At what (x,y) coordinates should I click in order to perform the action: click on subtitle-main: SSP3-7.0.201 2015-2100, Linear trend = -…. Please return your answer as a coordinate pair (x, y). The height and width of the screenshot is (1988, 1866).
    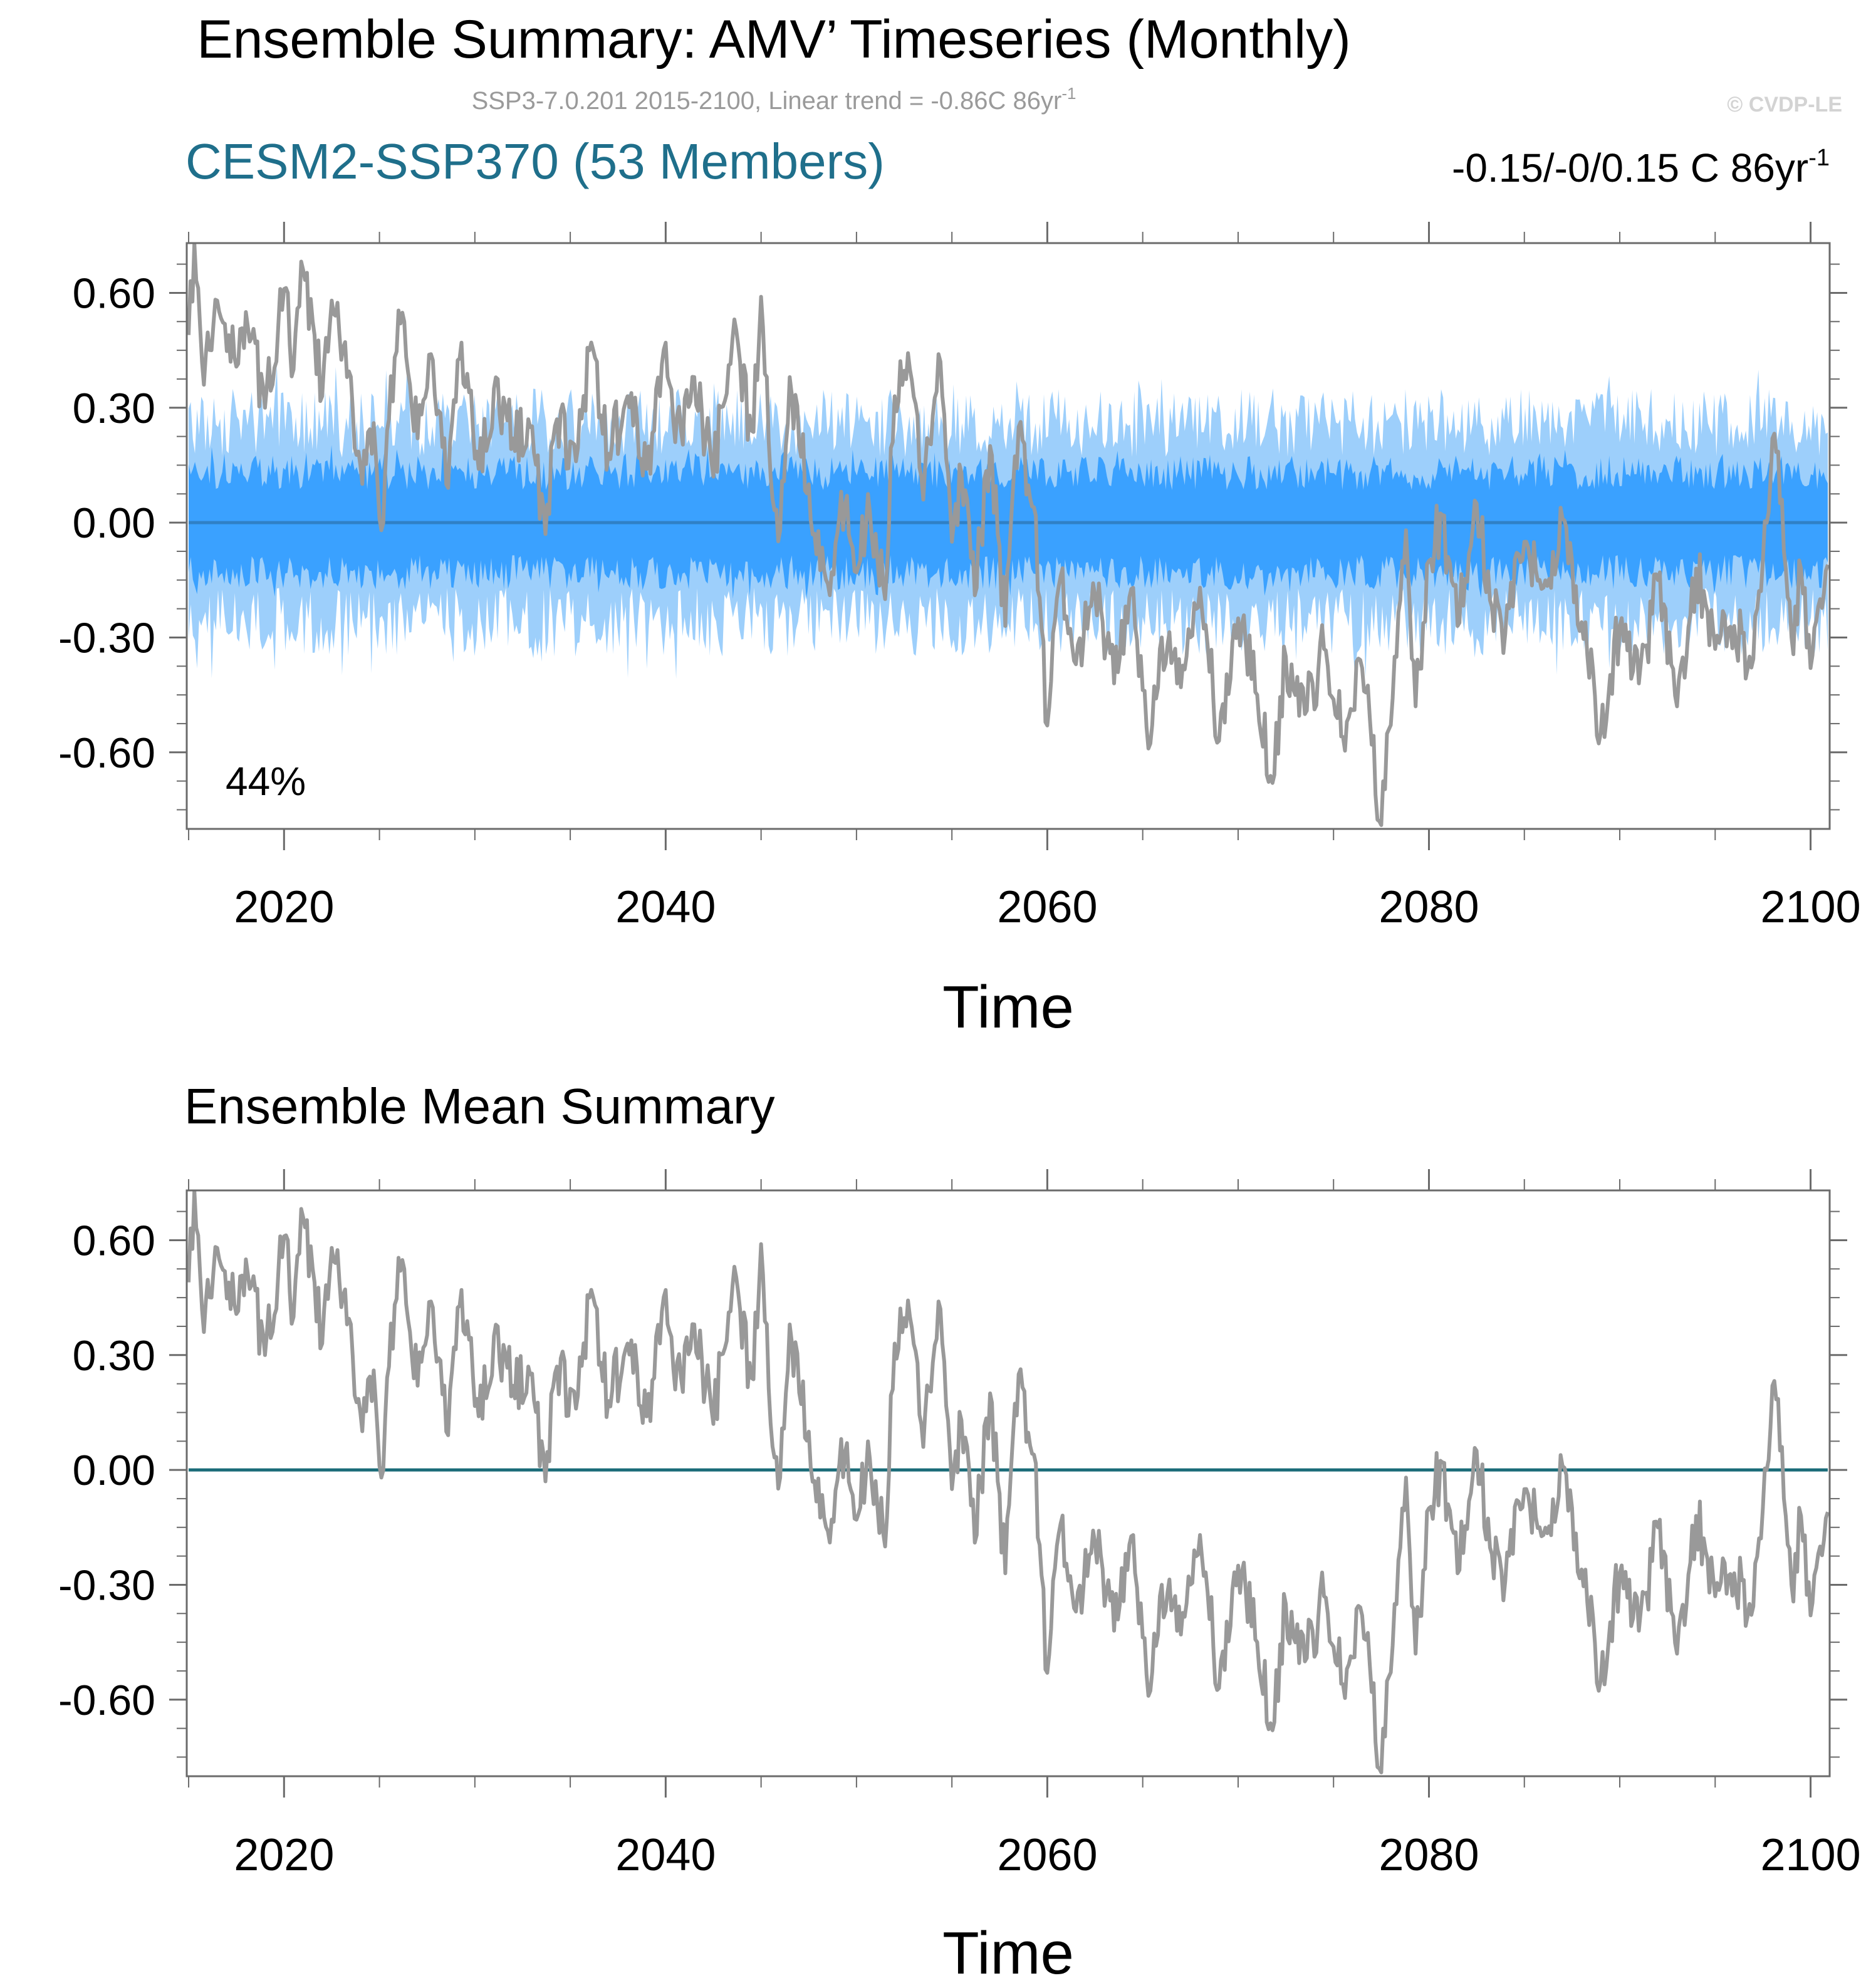
    Looking at the image, I should click on (767, 101).